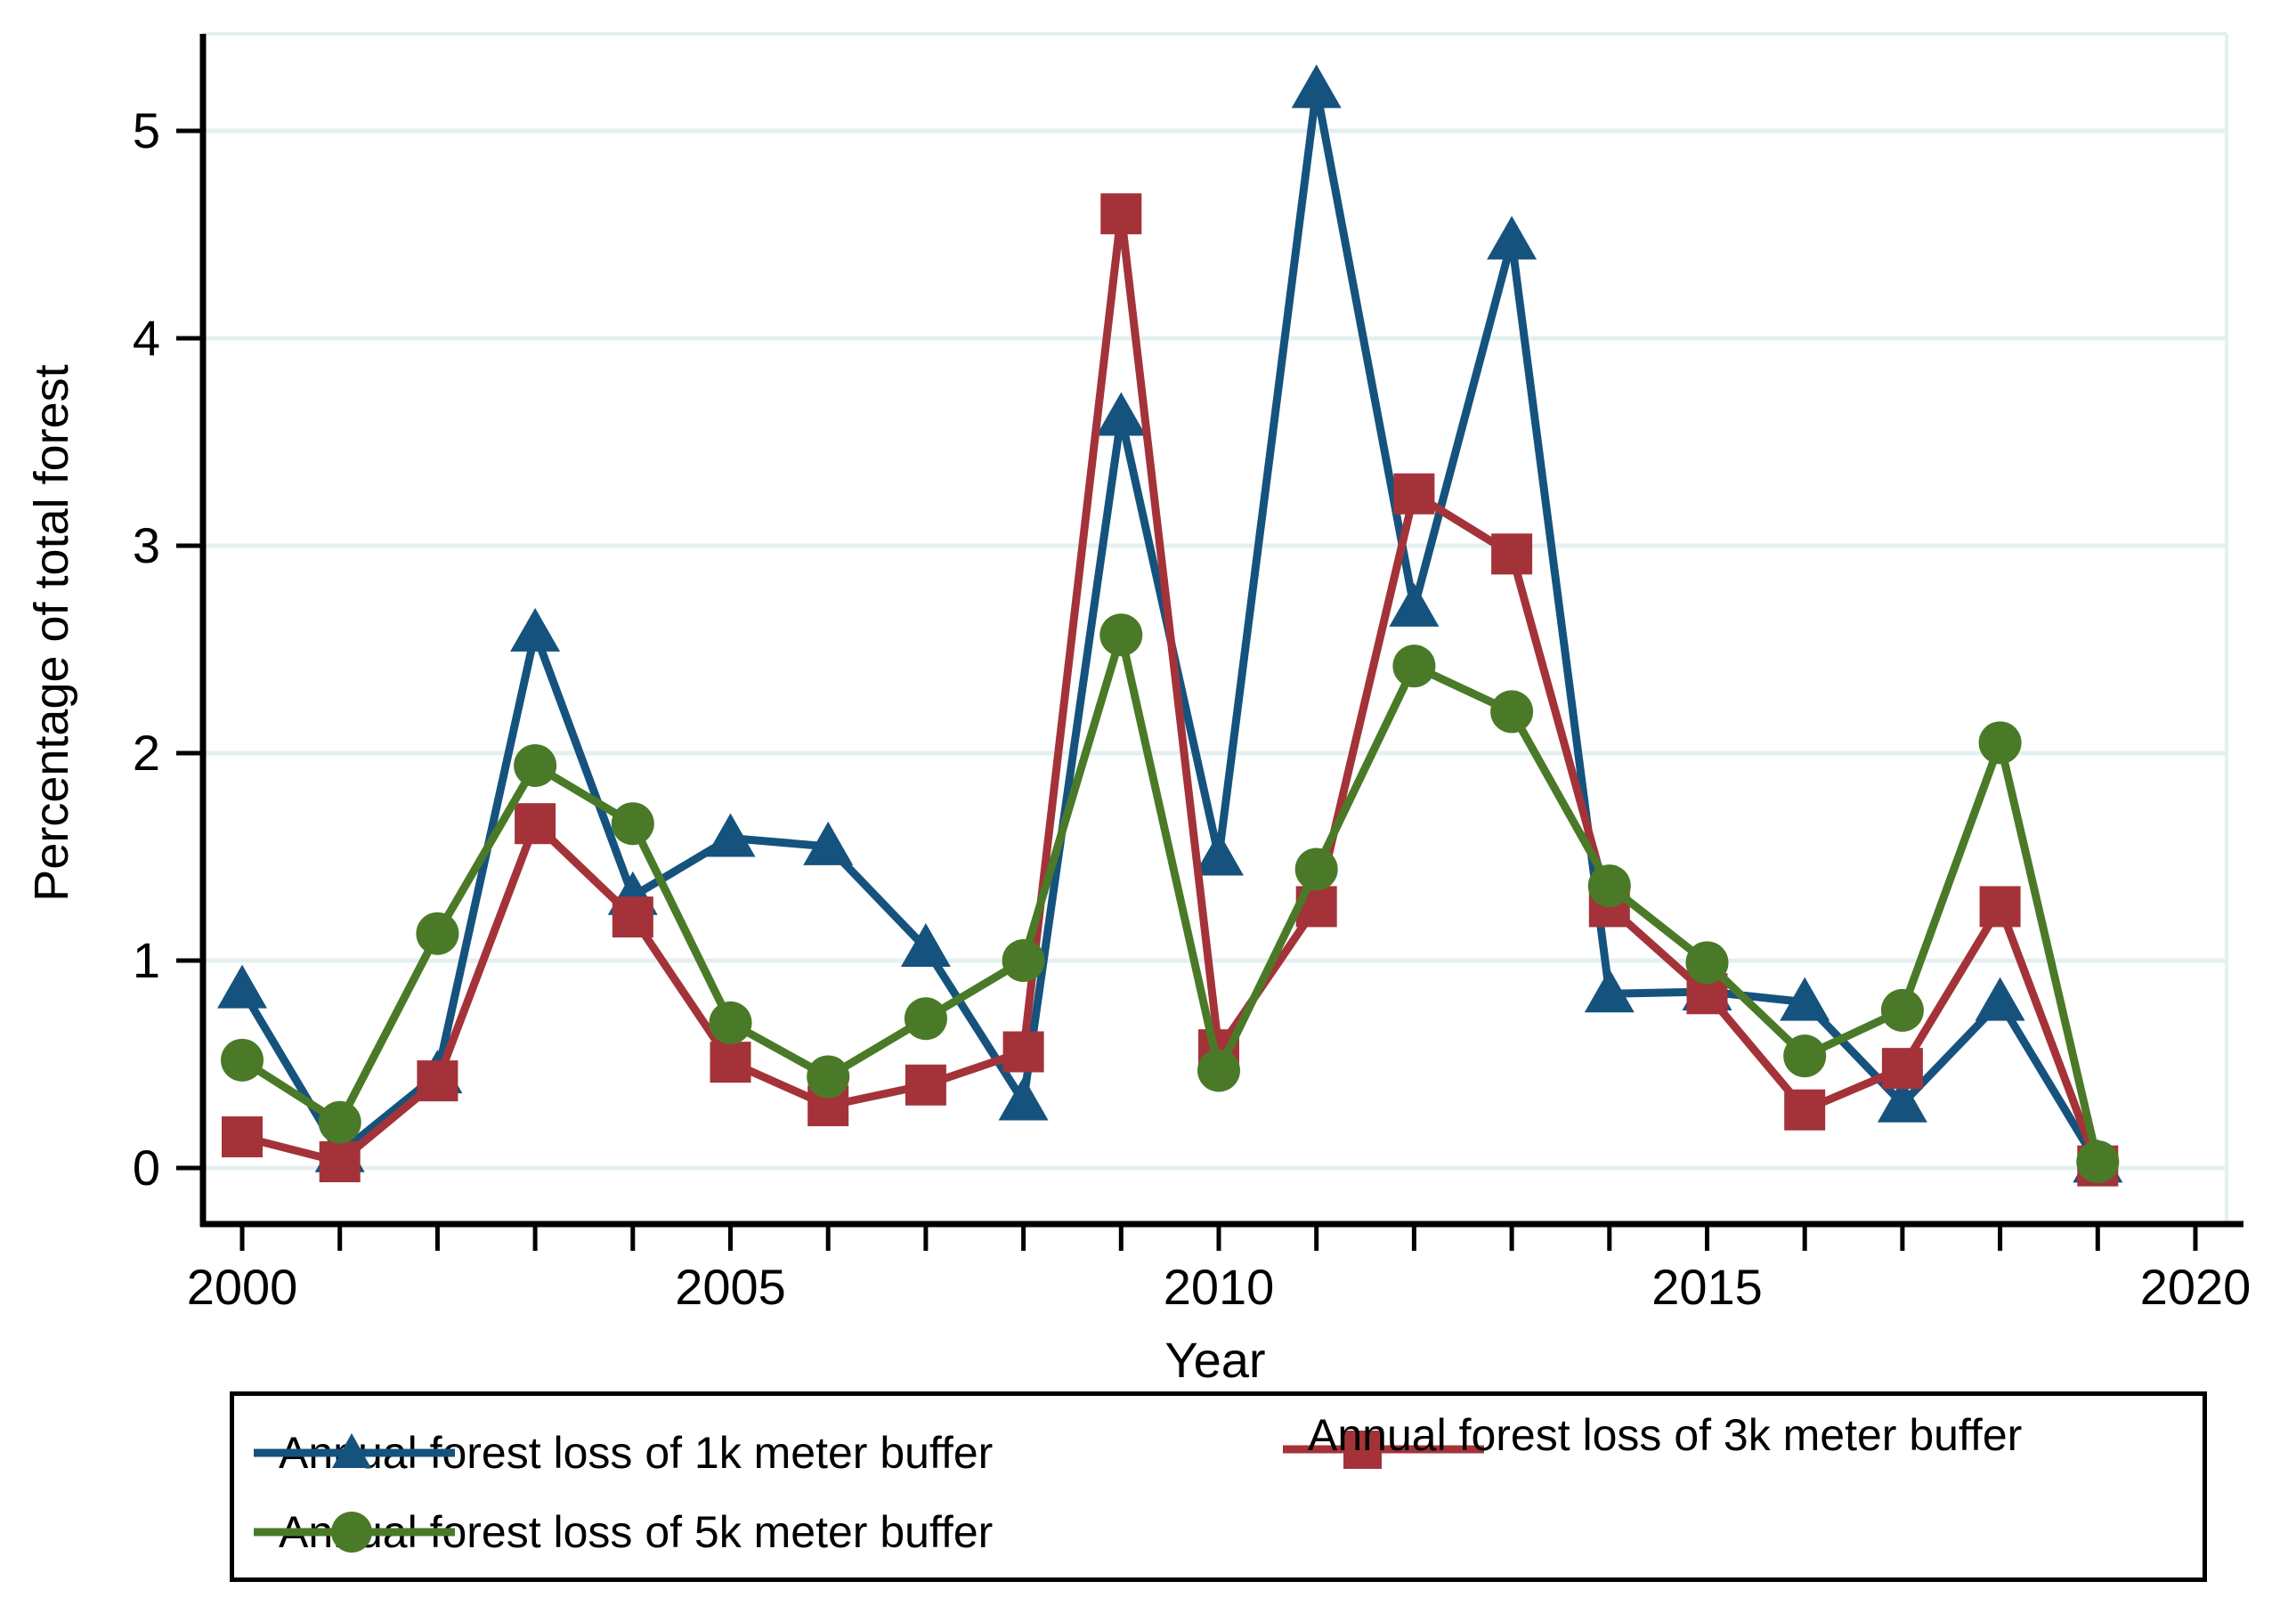 The width and height of the screenshot is (2296, 1622). Describe the element at coordinates (2000, 743) in the screenshot. I see `marker-5k-2018` at that location.